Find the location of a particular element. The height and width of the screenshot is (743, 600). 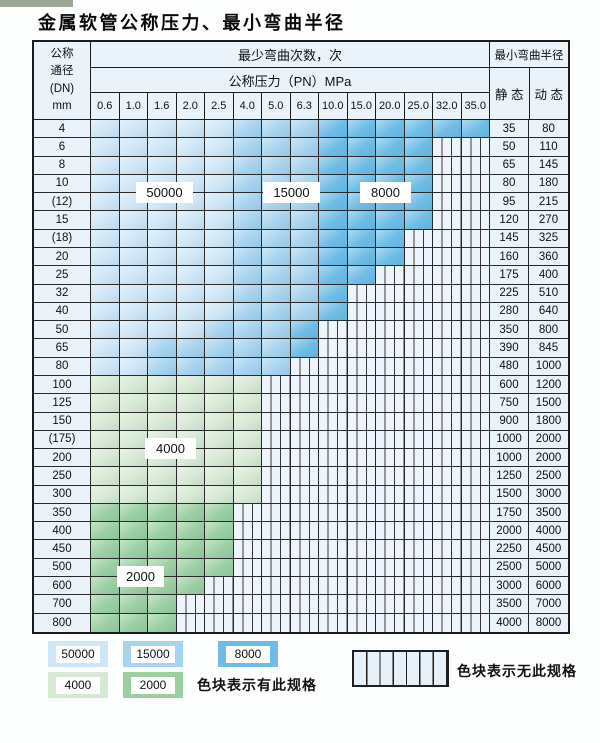

static-radius-cell: 120 is located at coordinates (509, 220).